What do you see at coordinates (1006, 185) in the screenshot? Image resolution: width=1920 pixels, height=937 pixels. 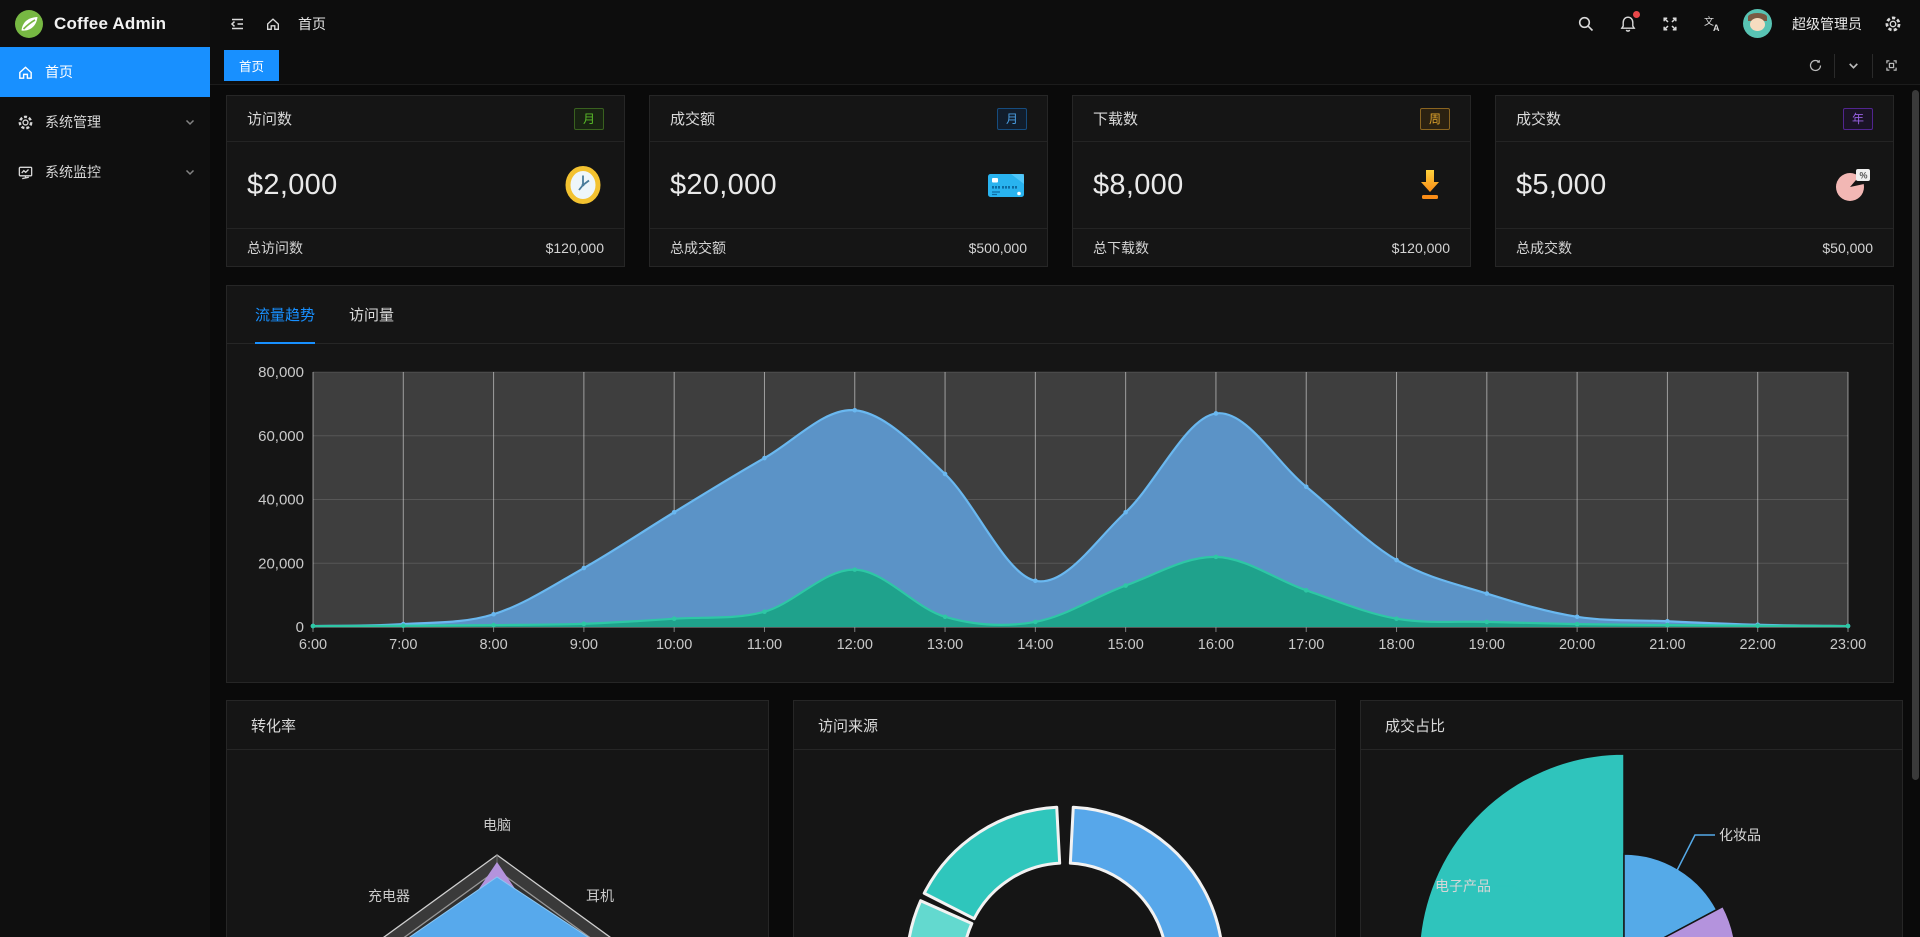 I see `credit-card-icon` at bounding box center [1006, 185].